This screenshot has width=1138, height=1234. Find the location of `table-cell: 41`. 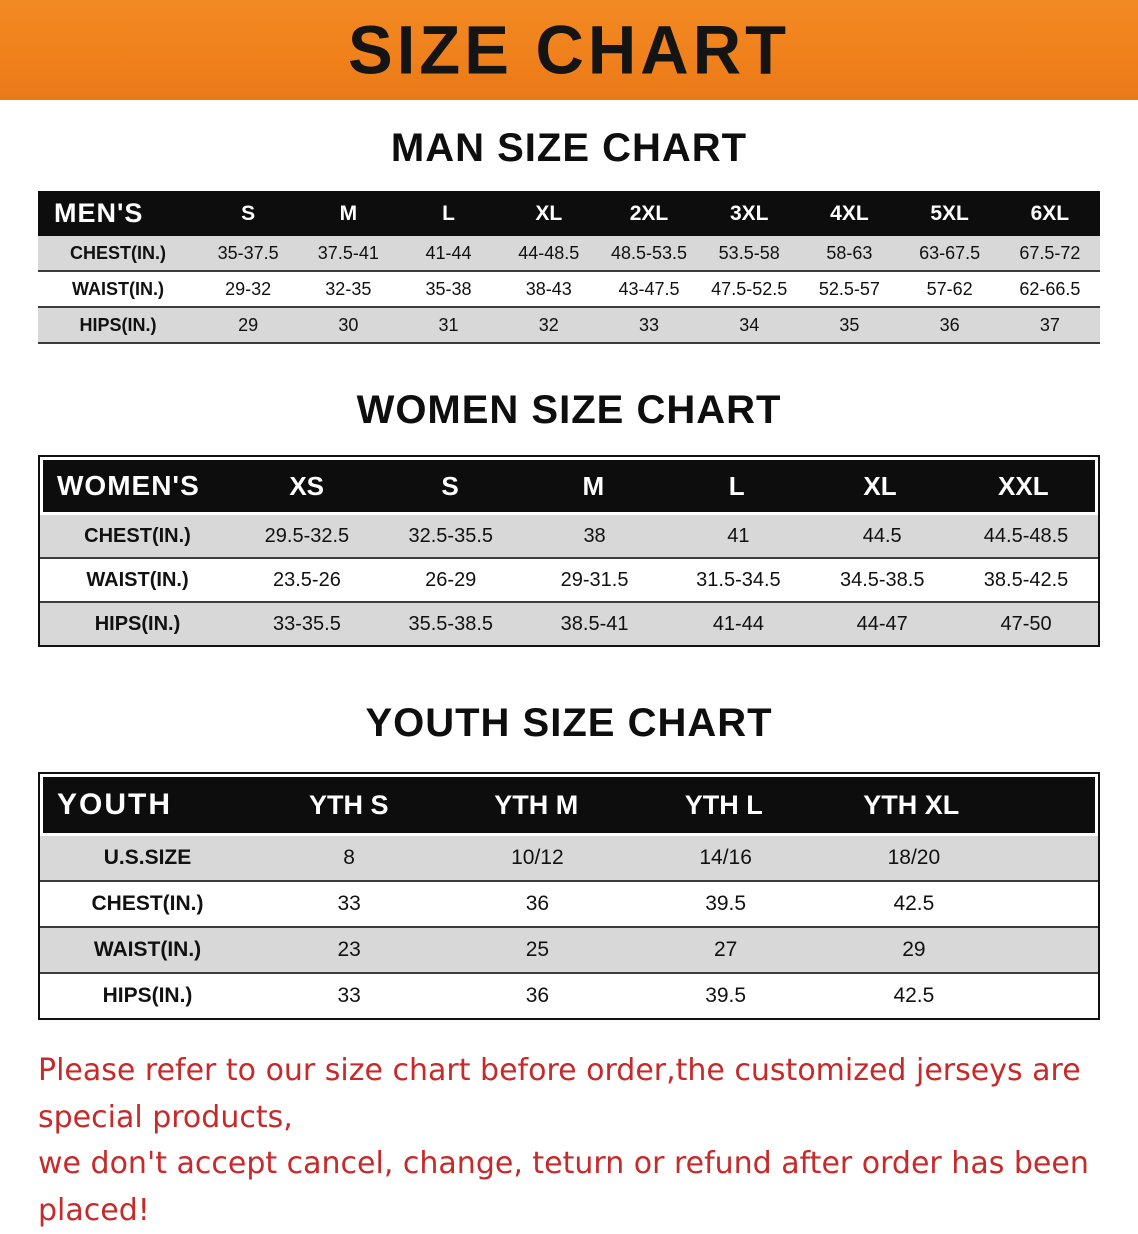

table-cell: 41 is located at coordinates (738, 535).